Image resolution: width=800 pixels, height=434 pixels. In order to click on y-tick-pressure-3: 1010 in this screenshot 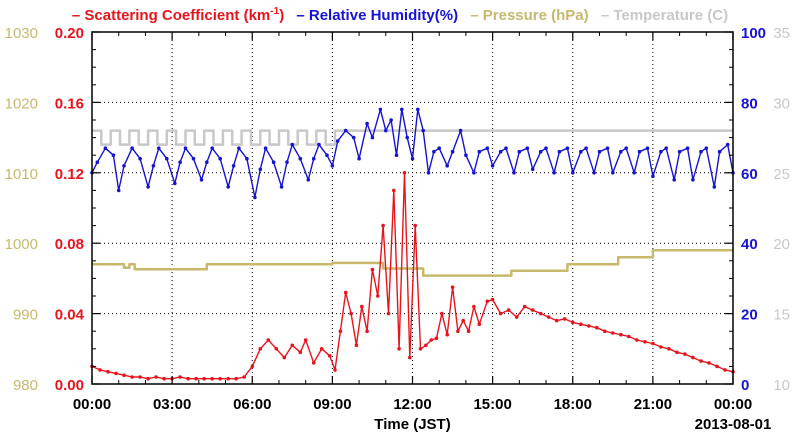, I will do `click(21, 174)`.